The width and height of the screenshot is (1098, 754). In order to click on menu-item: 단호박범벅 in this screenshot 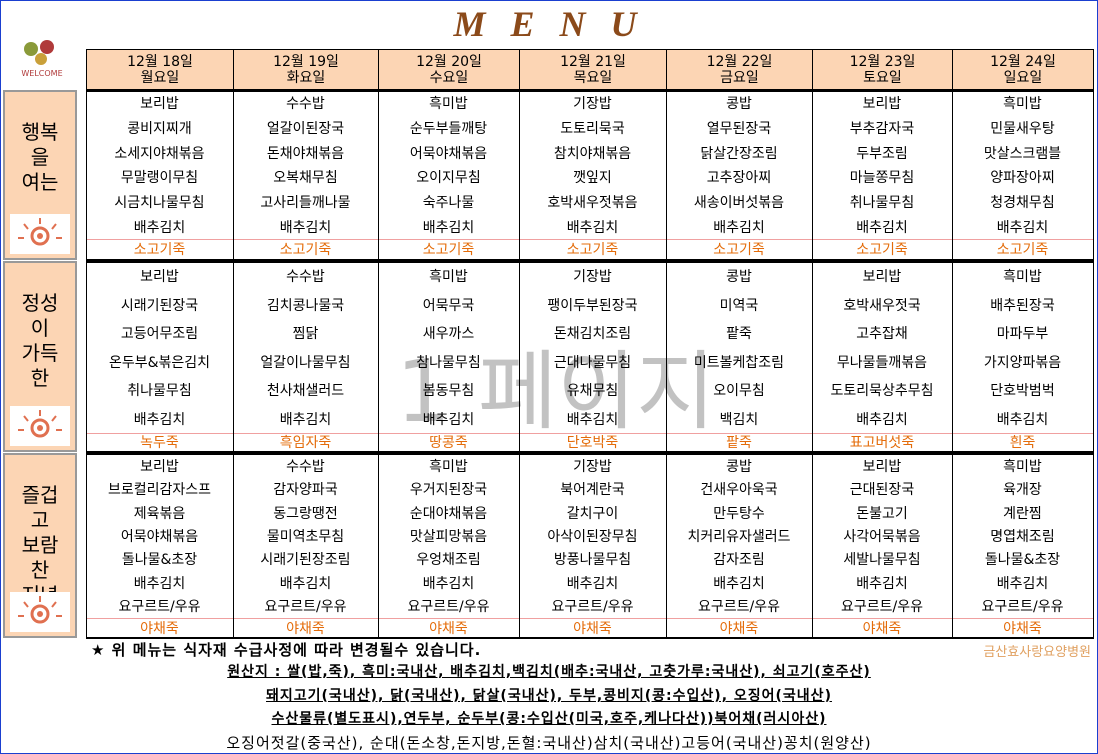, I will do `click(1022, 391)`.